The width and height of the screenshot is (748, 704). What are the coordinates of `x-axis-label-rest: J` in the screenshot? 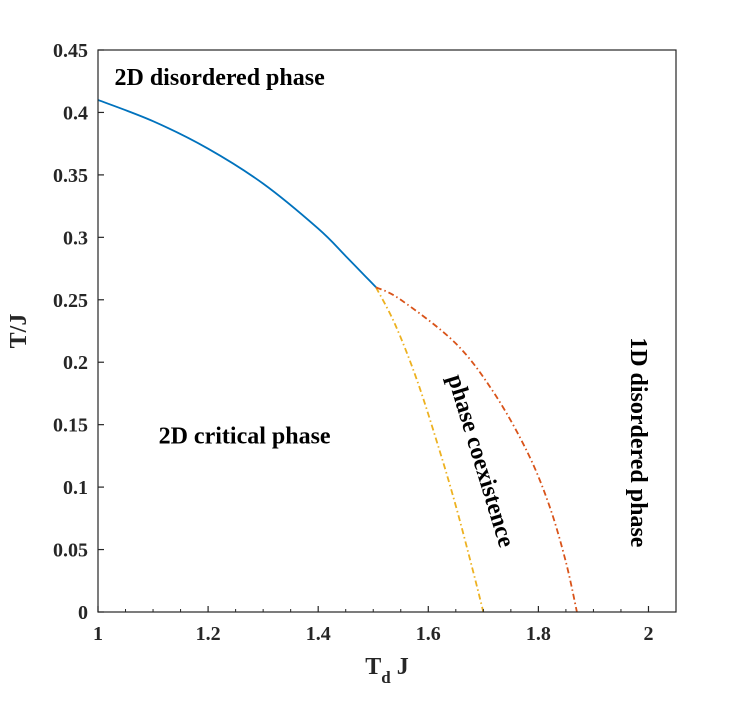 It's located at (400, 667).